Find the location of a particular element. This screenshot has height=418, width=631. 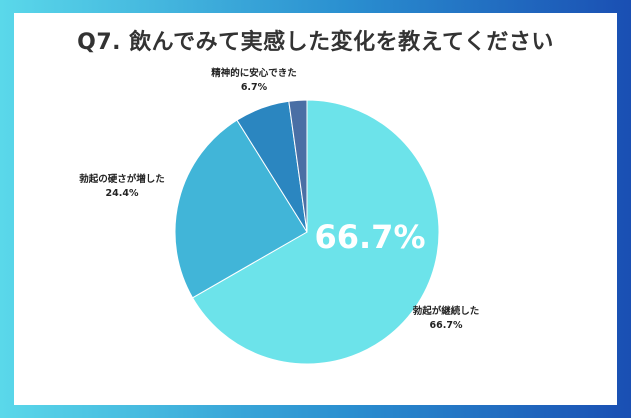

slice-label-0: 勃起が継続した is located at coordinates (446, 311).